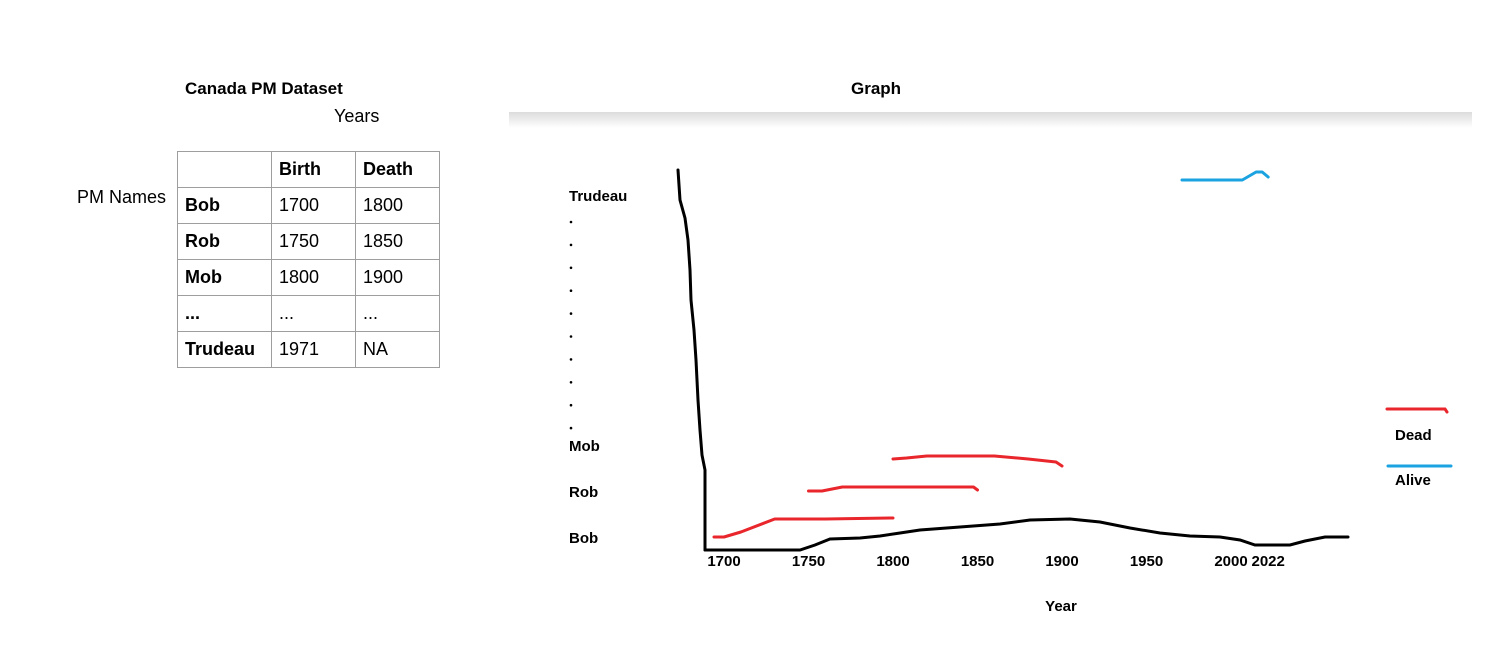  What do you see at coordinates (1419, 448) in the screenshot?
I see `legend: Dead Alive` at bounding box center [1419, 448].